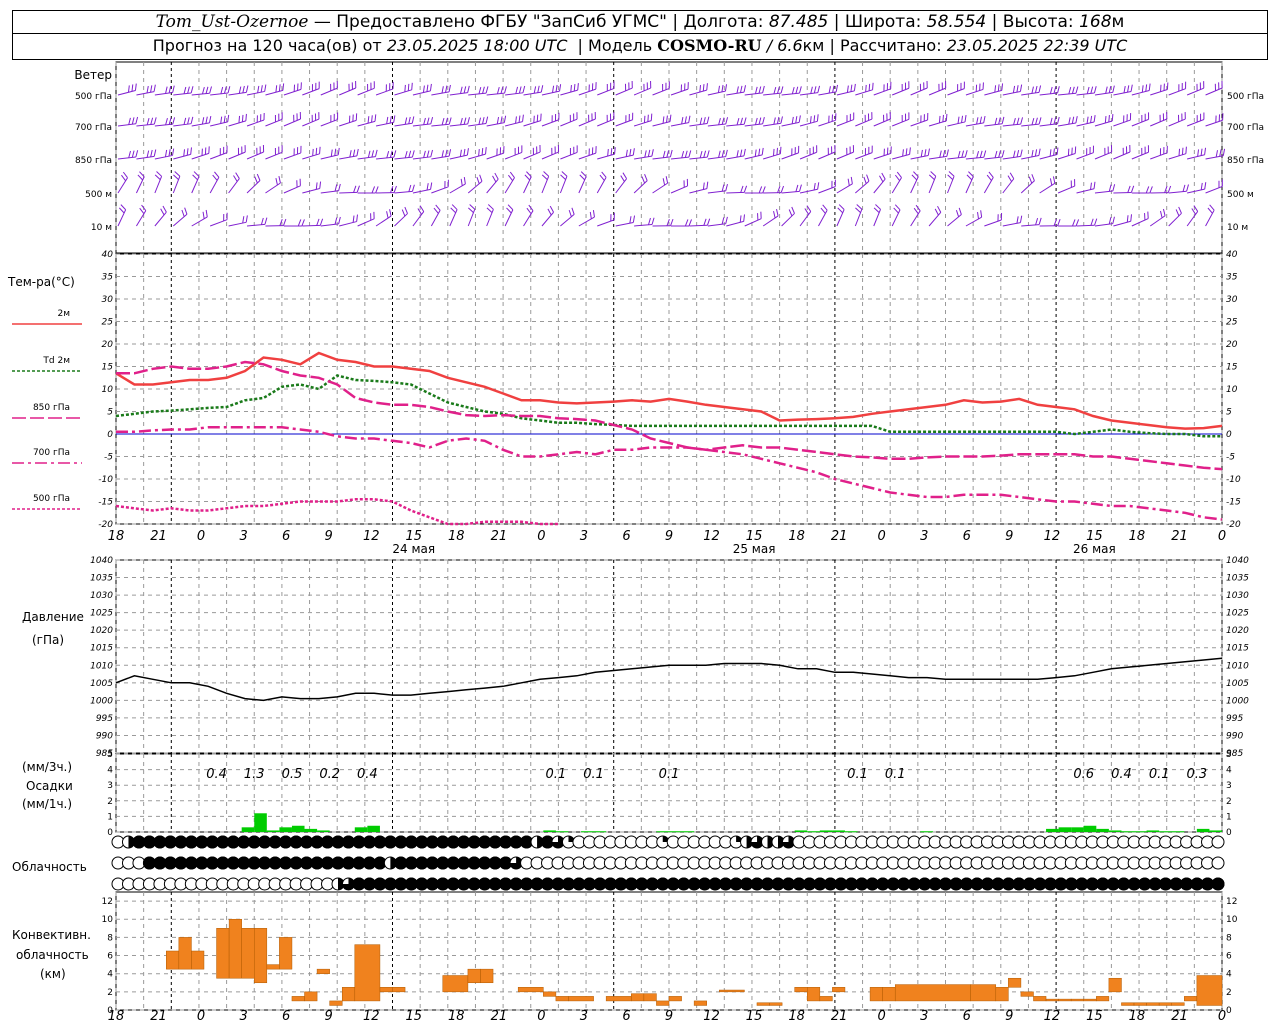  What do you see at coordinates (967, 536) in the screenshot?
I see `x-tick-label-temp: 6` at bounding box center [967, 536].